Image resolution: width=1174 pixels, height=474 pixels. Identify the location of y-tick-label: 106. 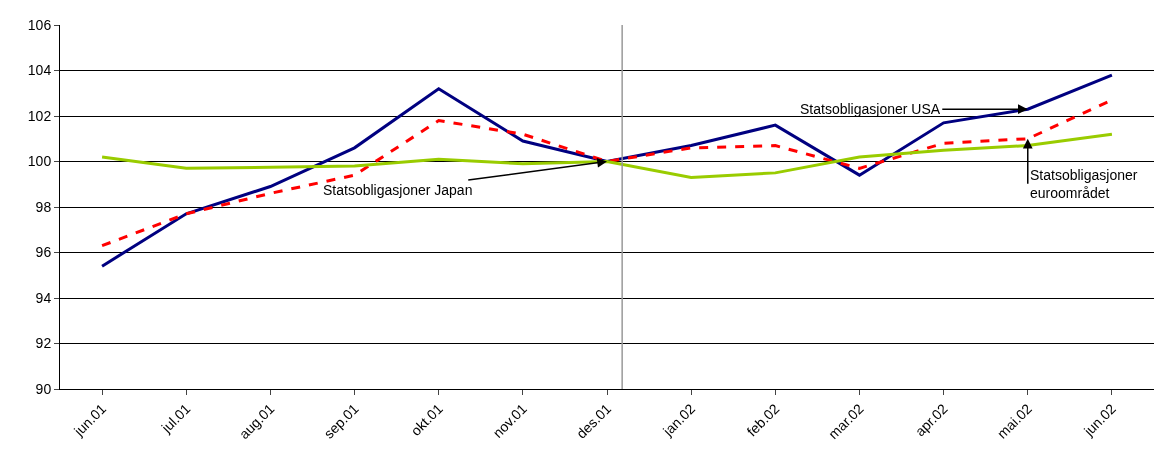
(39, 24).